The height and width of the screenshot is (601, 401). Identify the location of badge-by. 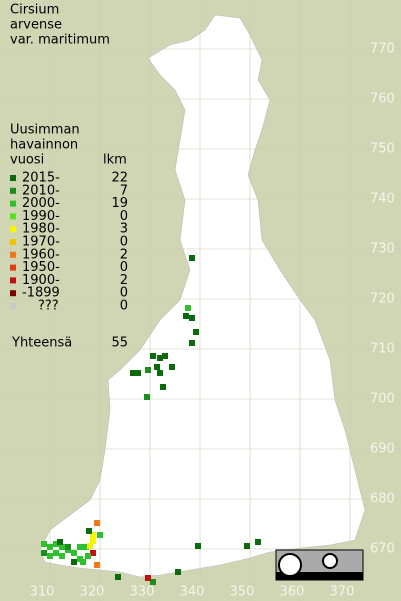
(330, 561).